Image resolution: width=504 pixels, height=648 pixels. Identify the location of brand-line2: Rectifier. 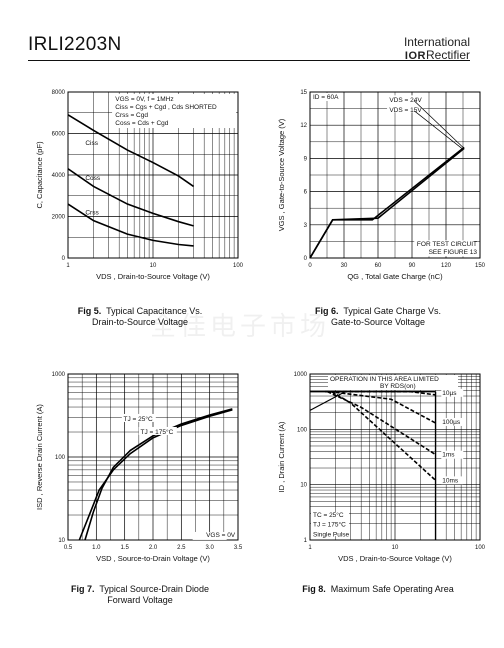
(447, 55).